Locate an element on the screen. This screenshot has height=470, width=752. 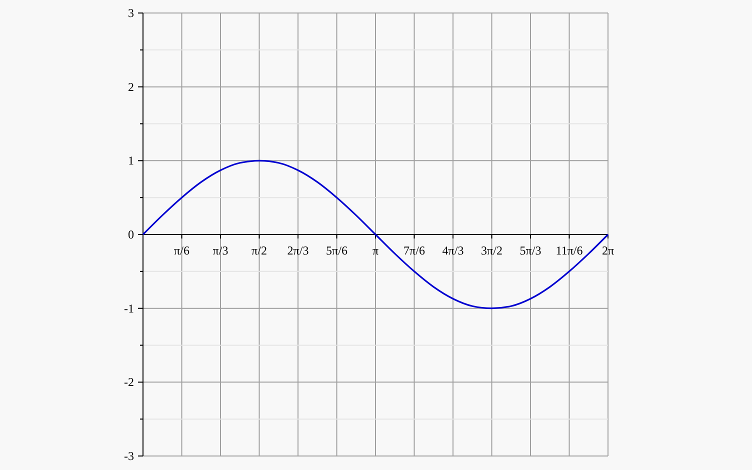
x-tick-label: π/2 is located at coordinates (259, 251).